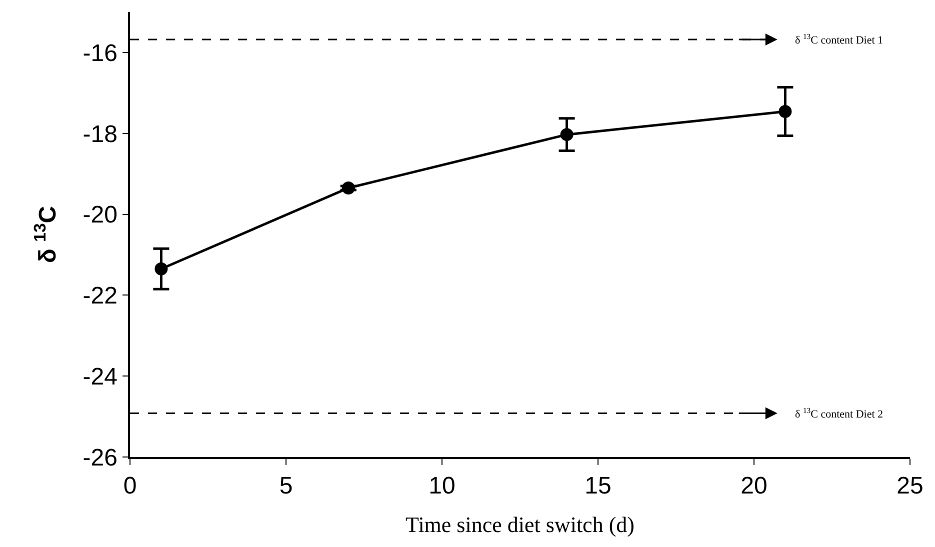 The image size is (935, 547). What do you see at coordinates (100, 296) in the screenshot?
I see `y-tick-label: -22` at bounding box center [100, 296].